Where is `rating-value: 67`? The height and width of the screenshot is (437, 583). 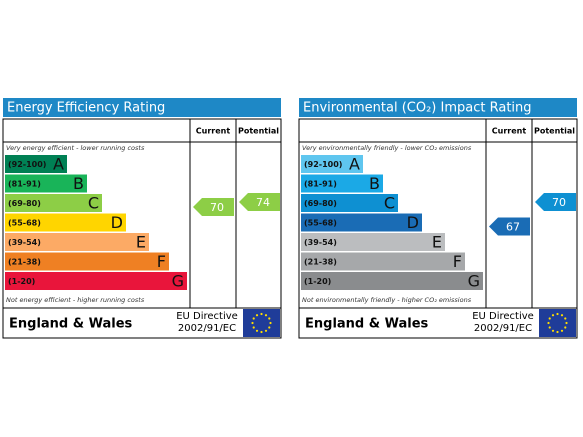 rating-value: 67 is located at coordinates (513, 227).